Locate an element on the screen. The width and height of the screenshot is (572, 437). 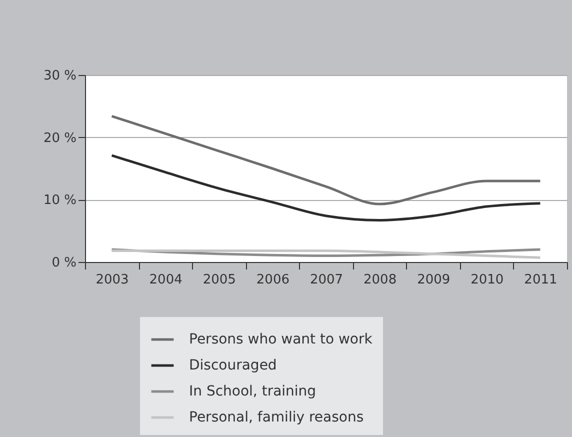
legend-label: Persons who want to work is located at coordinates (281, 340).